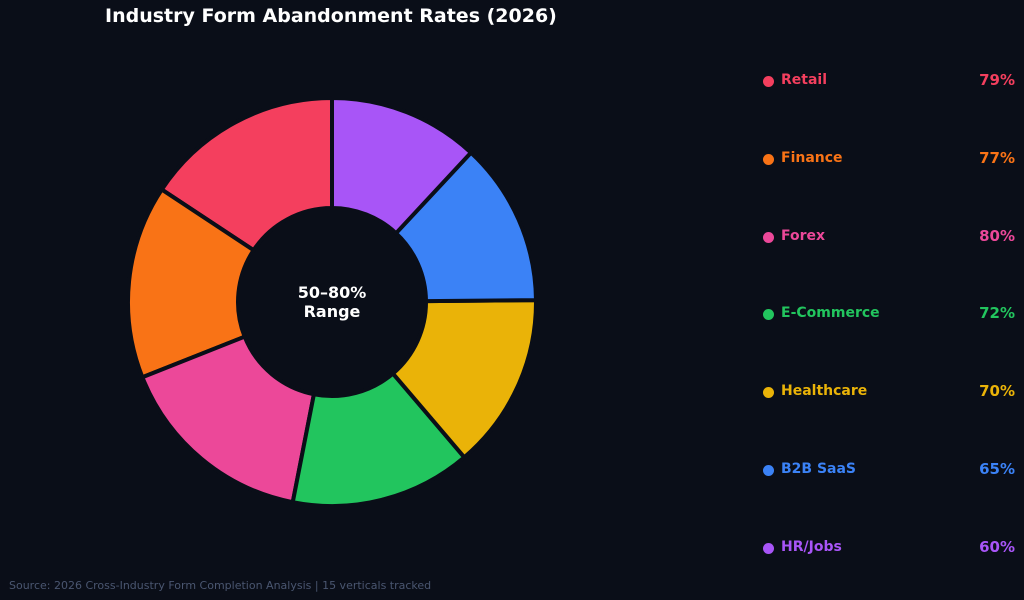 This screenshot has height=600, width=1024. Describe the element at coordinates (331, 16) in the screenshot. I see `chart-title: Industry Form Abandonment Rates (2026)` at that location.